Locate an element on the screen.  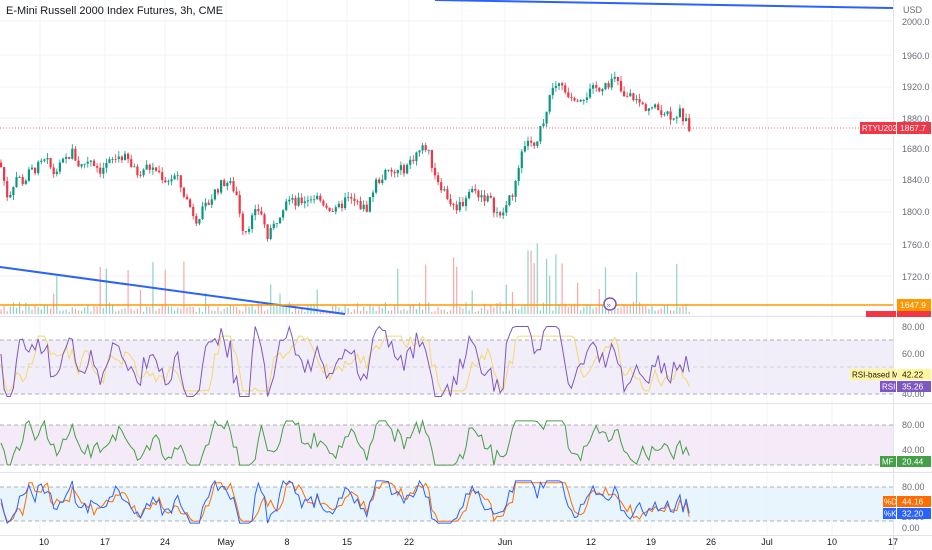
mf-axis: 80.00 40.00 MF 20.44 is located at coordinates (905, 443).